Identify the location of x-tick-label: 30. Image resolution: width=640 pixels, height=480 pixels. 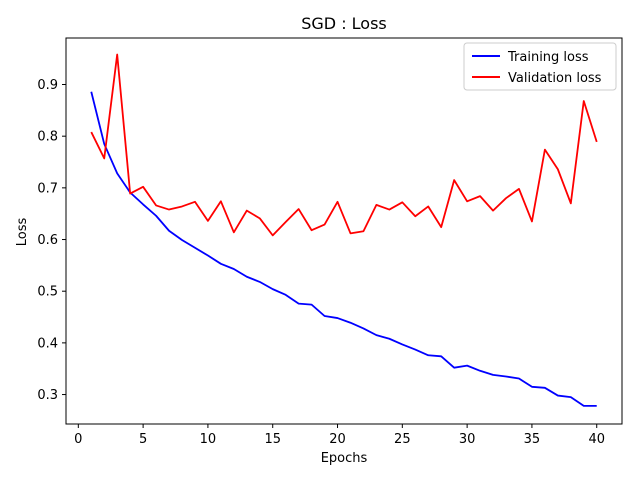
(467, 439).